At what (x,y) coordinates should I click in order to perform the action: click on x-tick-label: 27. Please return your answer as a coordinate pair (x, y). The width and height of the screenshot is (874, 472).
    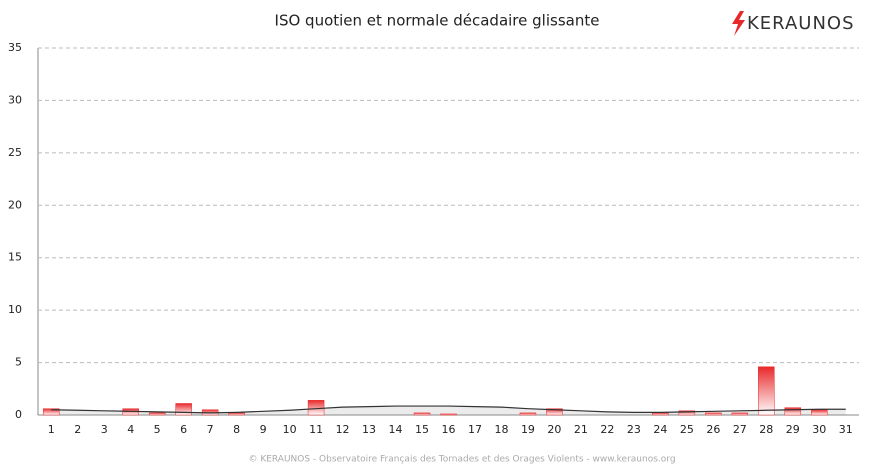
    Looking at the image, I should click on (740, 429).